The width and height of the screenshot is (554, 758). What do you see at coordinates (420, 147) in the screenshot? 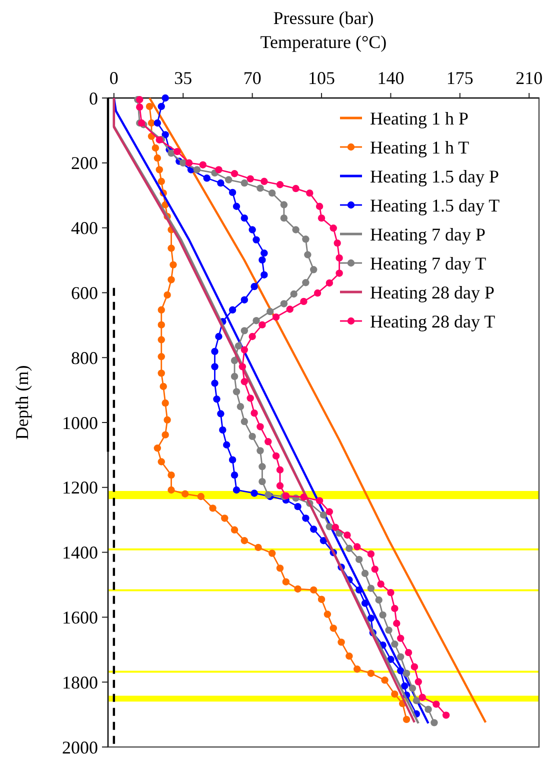
I see `legend-label: Heating 1 h T` at bounding box center [420, 147].